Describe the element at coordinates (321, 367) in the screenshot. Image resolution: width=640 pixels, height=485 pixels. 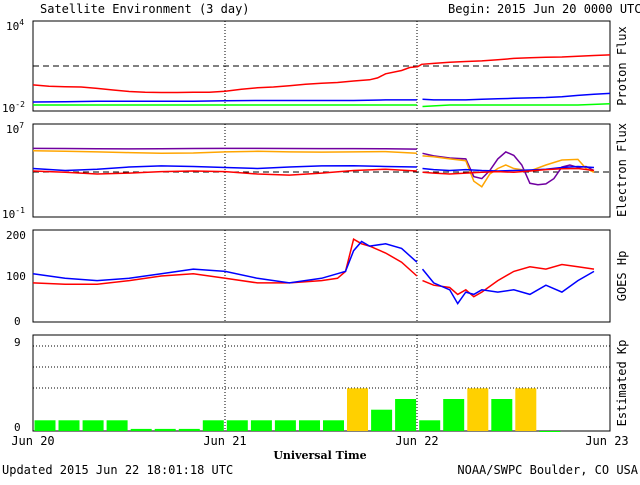
I see `kp-level-lines` at that location.